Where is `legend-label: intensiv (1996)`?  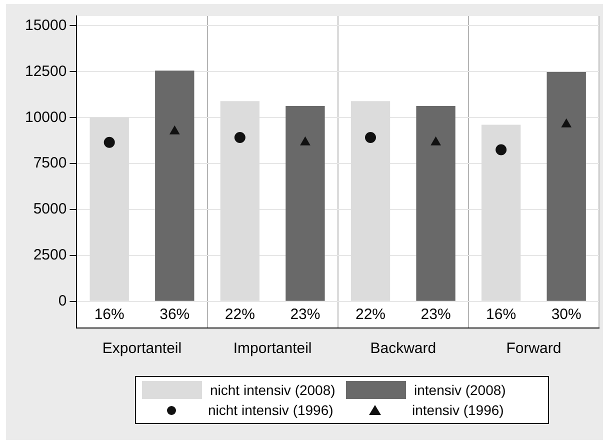 legend-label: intensiv (1996) is located at coordinates (458, 410).